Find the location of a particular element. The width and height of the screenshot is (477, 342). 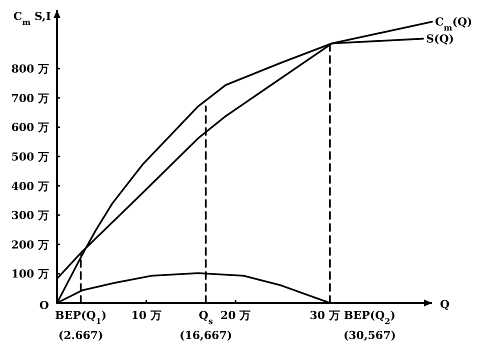

y-tick-label: 600 万 is located at coordinates (30, 127).